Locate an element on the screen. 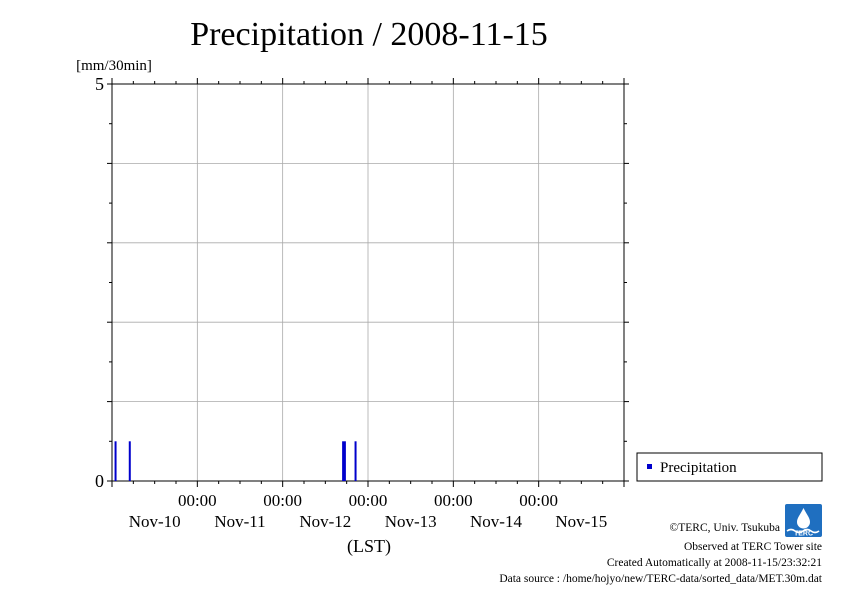 The height and width of the screenshot is (595, 842). bars-layer is located at coordinates (235, 461).